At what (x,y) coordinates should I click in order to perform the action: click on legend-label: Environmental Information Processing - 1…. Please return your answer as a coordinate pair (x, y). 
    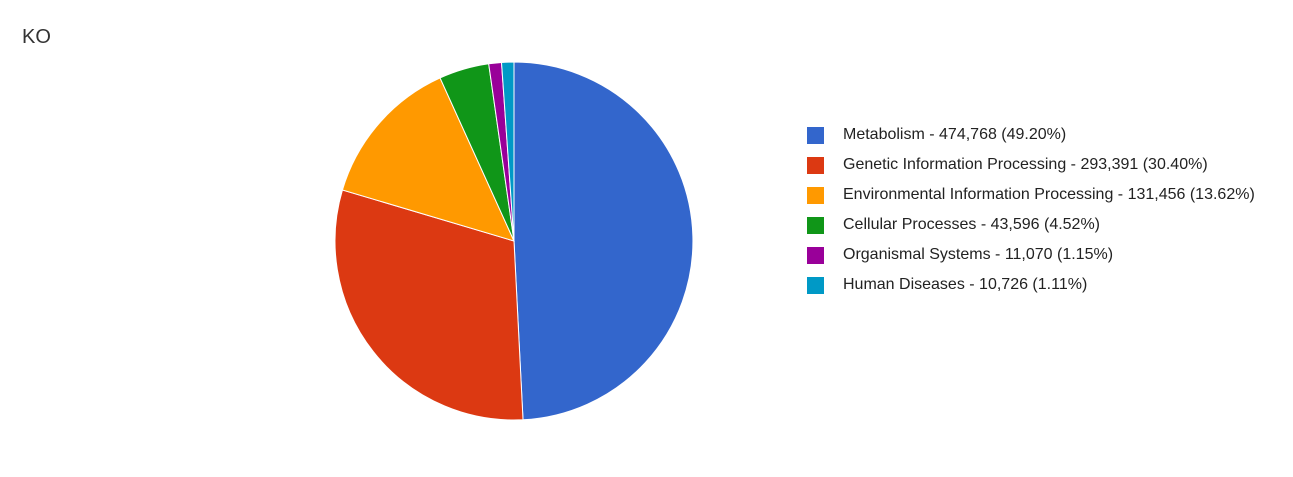
    Looking at the image, I should click on (1049, 194).